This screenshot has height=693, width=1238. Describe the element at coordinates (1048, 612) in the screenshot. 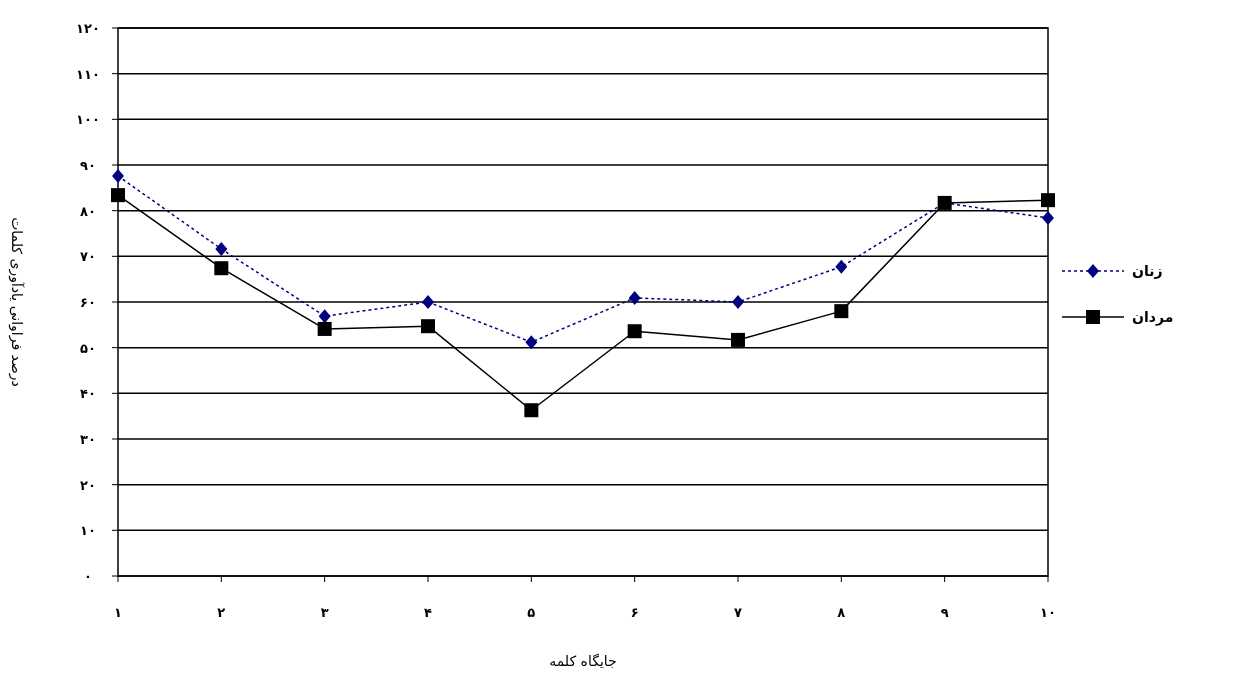

I see `x-tick-label: ۱۰` at that location.